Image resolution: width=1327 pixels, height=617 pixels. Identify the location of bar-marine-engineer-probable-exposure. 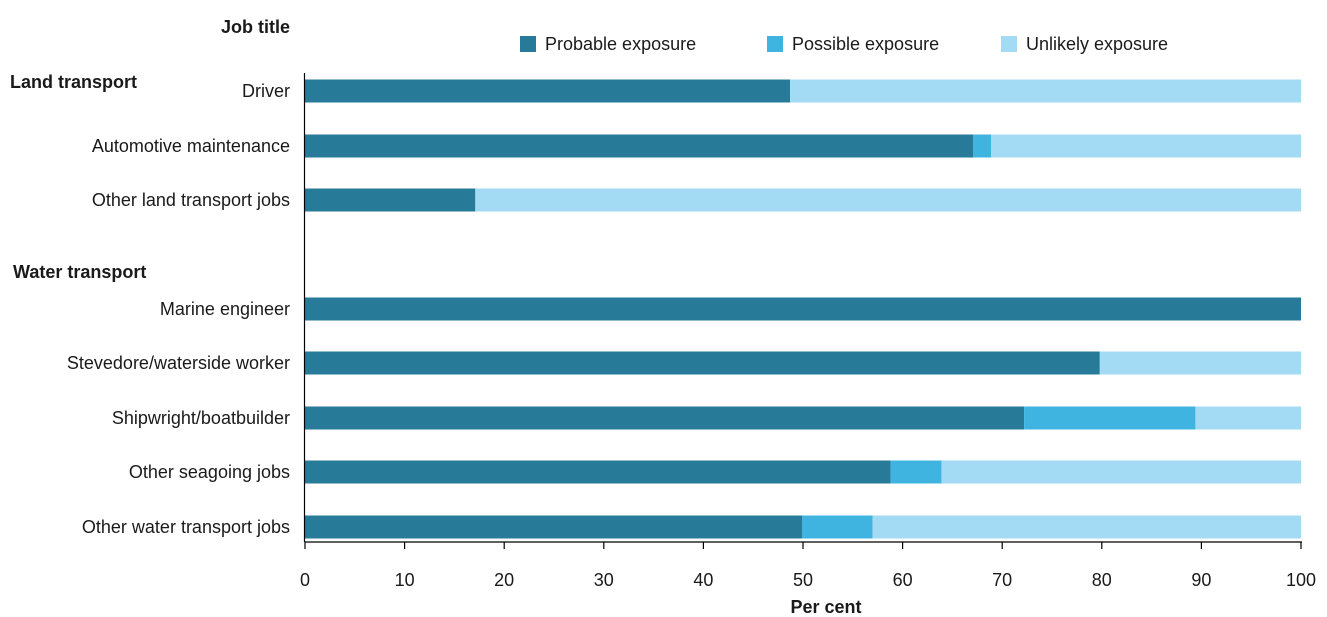
(803, 309).